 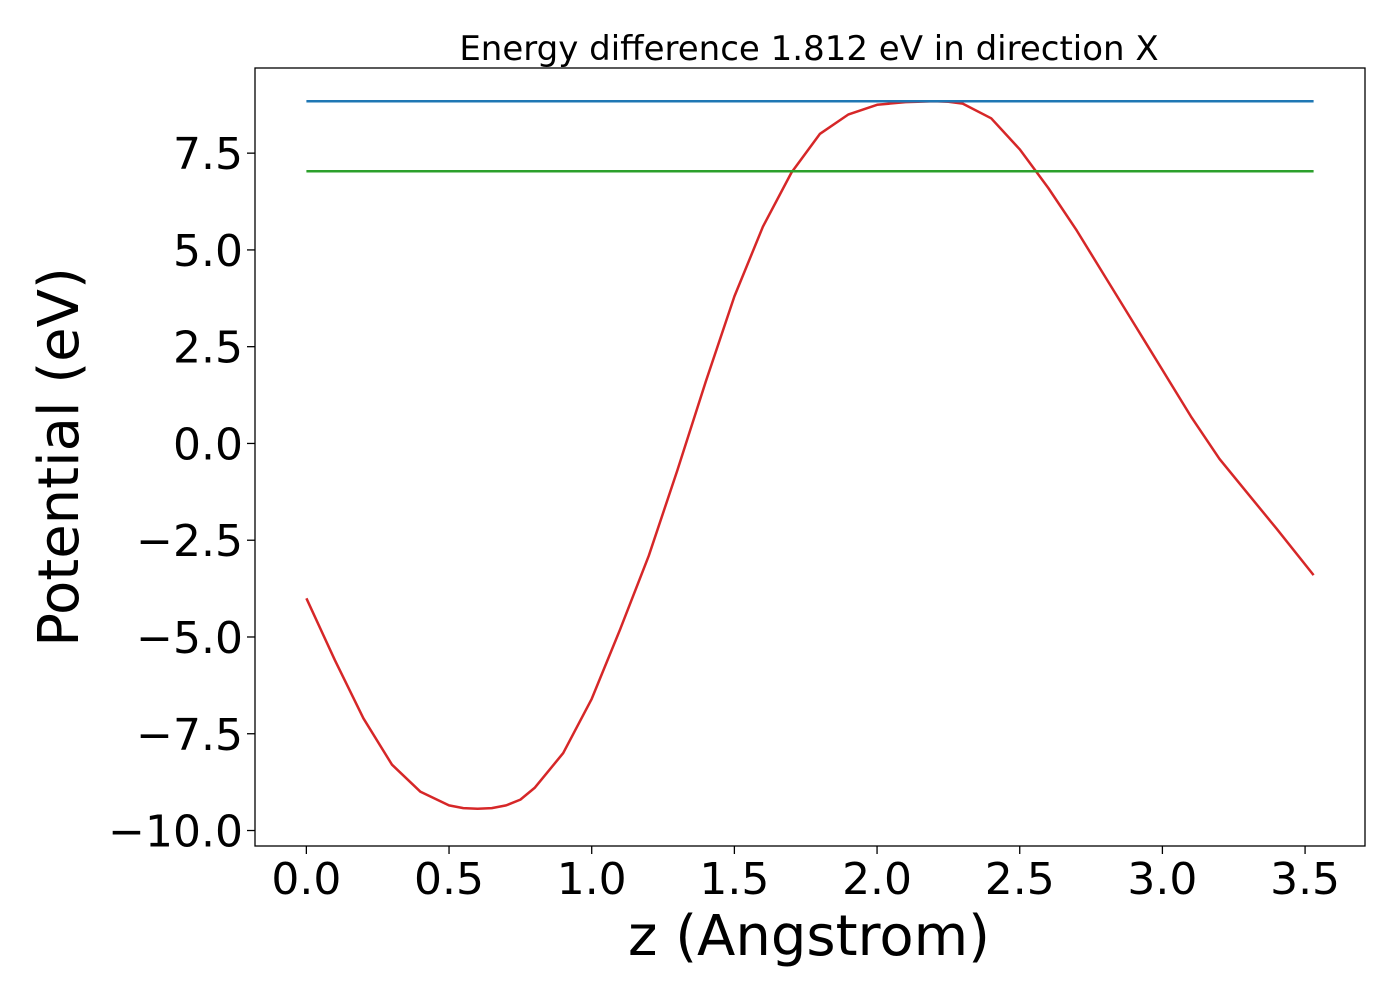 I want to click on y-axis-title: Potential (eV), so click(x=59, y=457).